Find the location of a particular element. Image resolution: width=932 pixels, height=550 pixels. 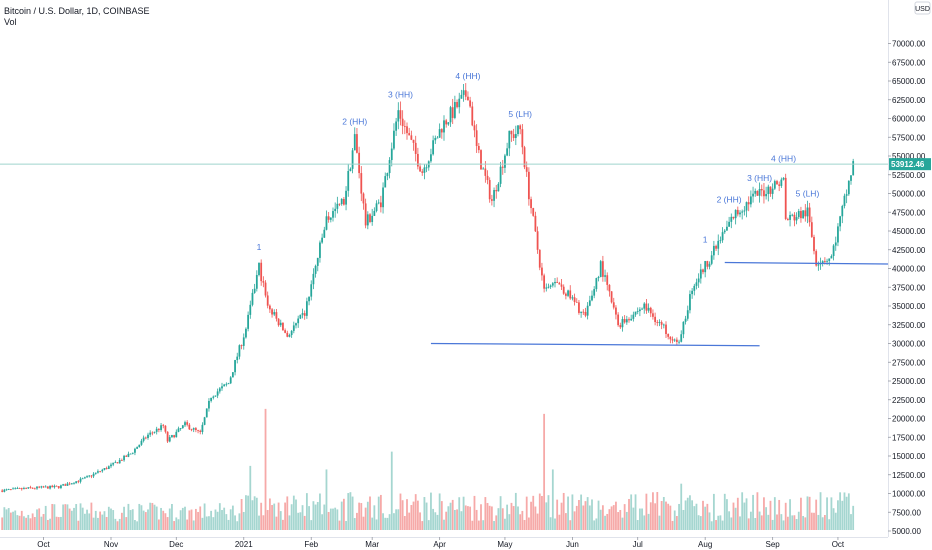

wave-label: 5 (LH) is located at coordinates (808, 194).